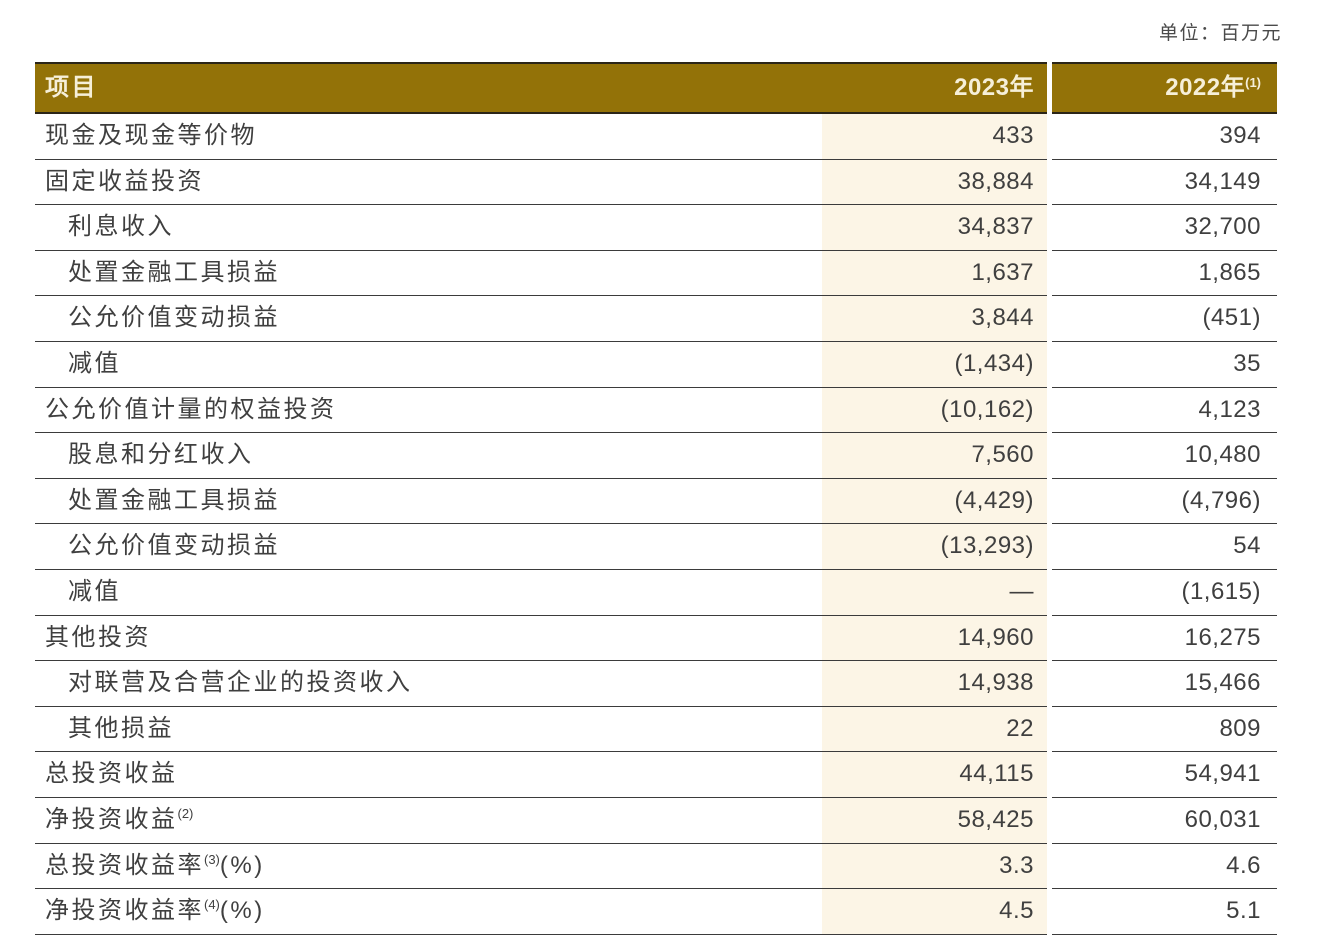 The height and width of the screenshot is (941, 1329). What do you see at coordinates (121, 227) in the screenshot?
I see `row-label-text: 利息收入` at bounding box center [121, 227].